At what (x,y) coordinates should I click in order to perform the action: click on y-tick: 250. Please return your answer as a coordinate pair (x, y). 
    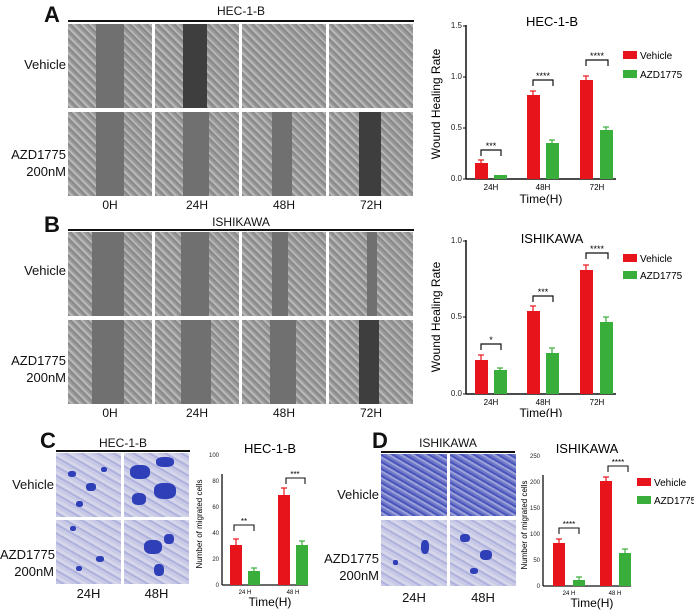
    Looking at the image, I should click on (535, 457).